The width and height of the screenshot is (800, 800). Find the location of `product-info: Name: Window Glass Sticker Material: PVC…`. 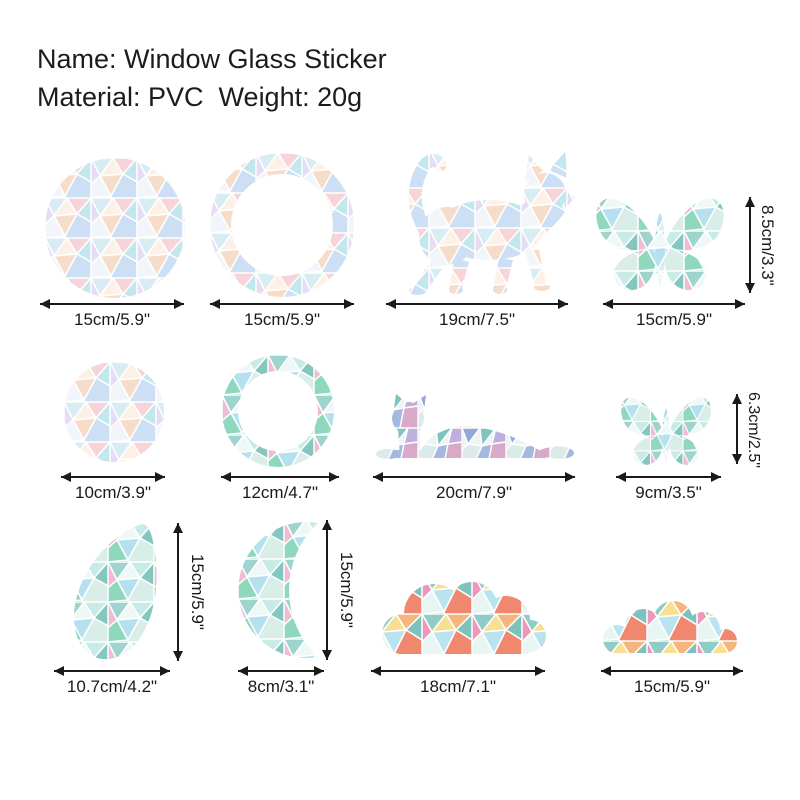

product-info: Name: Window Glass Sticker Material: PVC… is located at coordinates (212, 78).